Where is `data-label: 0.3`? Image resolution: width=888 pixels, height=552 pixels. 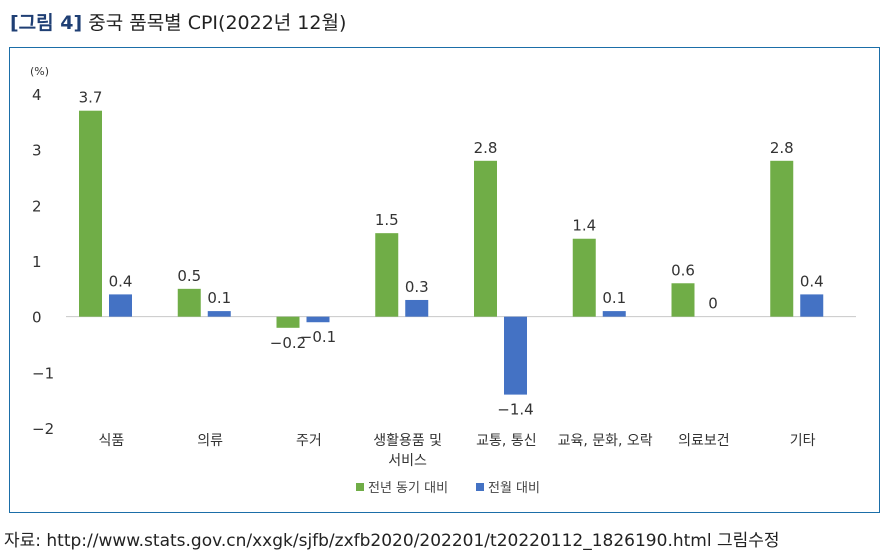
data-label: 0.3 is located at coordinates (417, 287).